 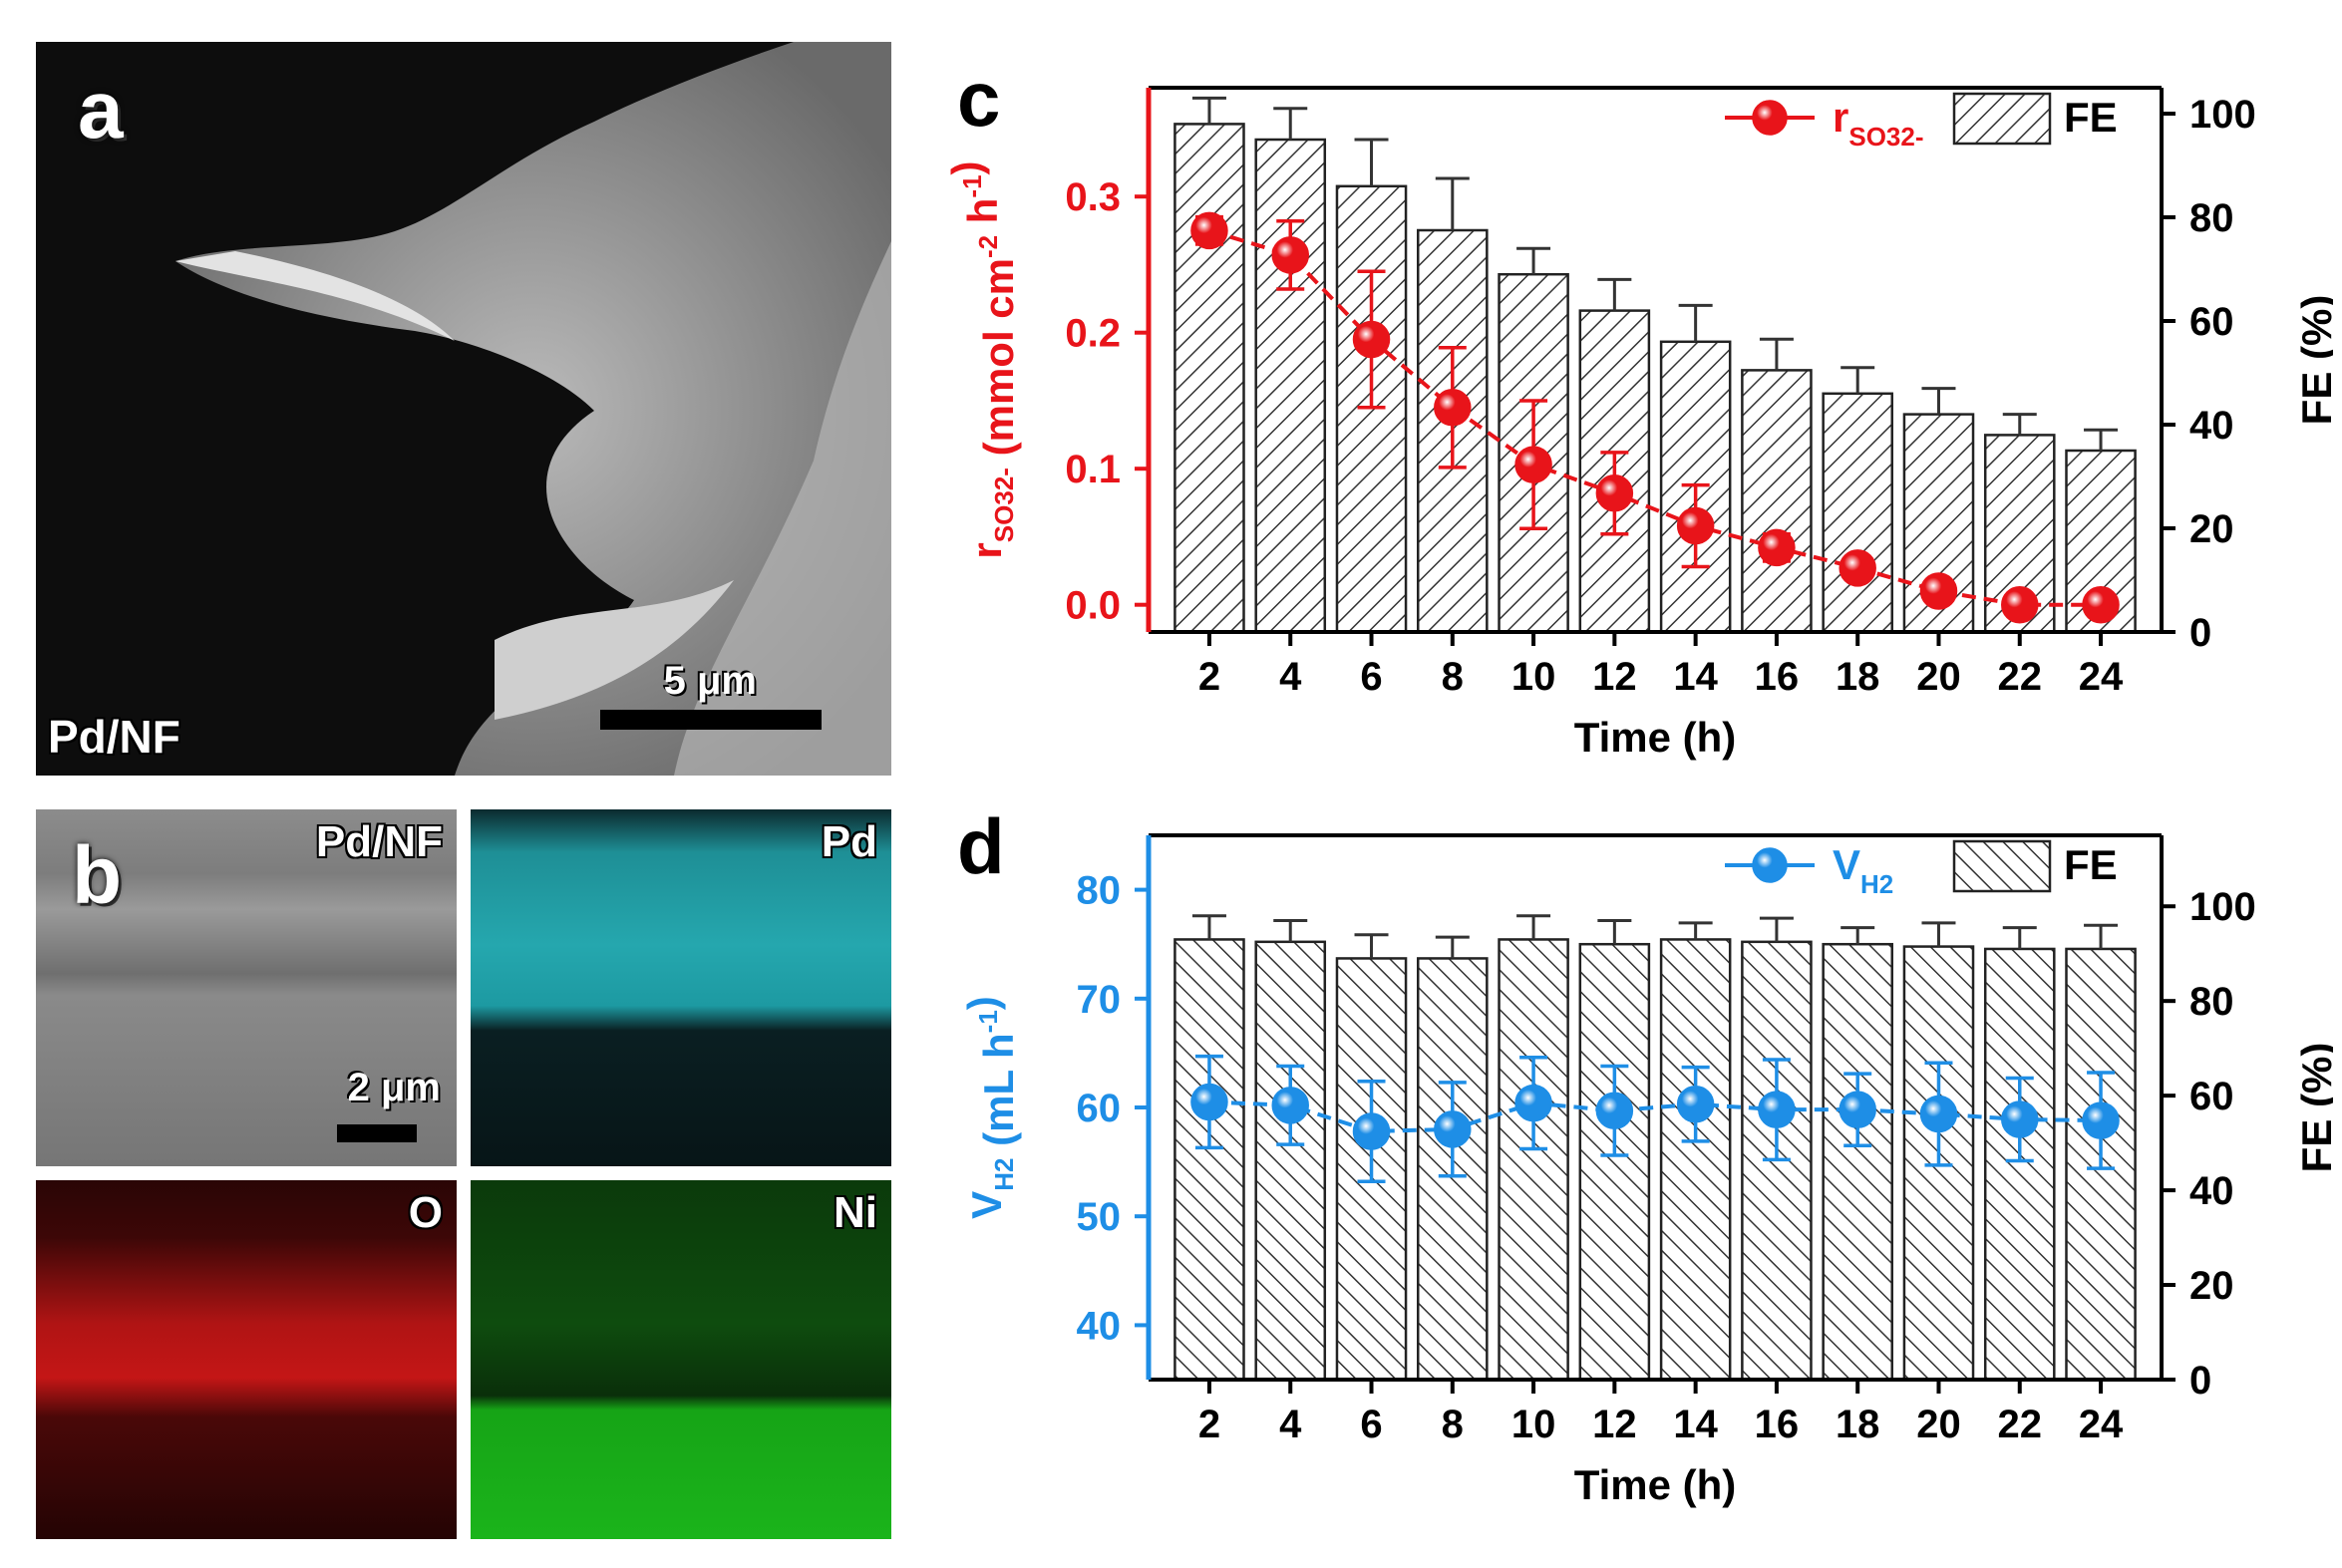 What do you see at coordinates (425, 1212) in the screenshot?
I see `map-title-o: O` at bounding box center [425, 1212].